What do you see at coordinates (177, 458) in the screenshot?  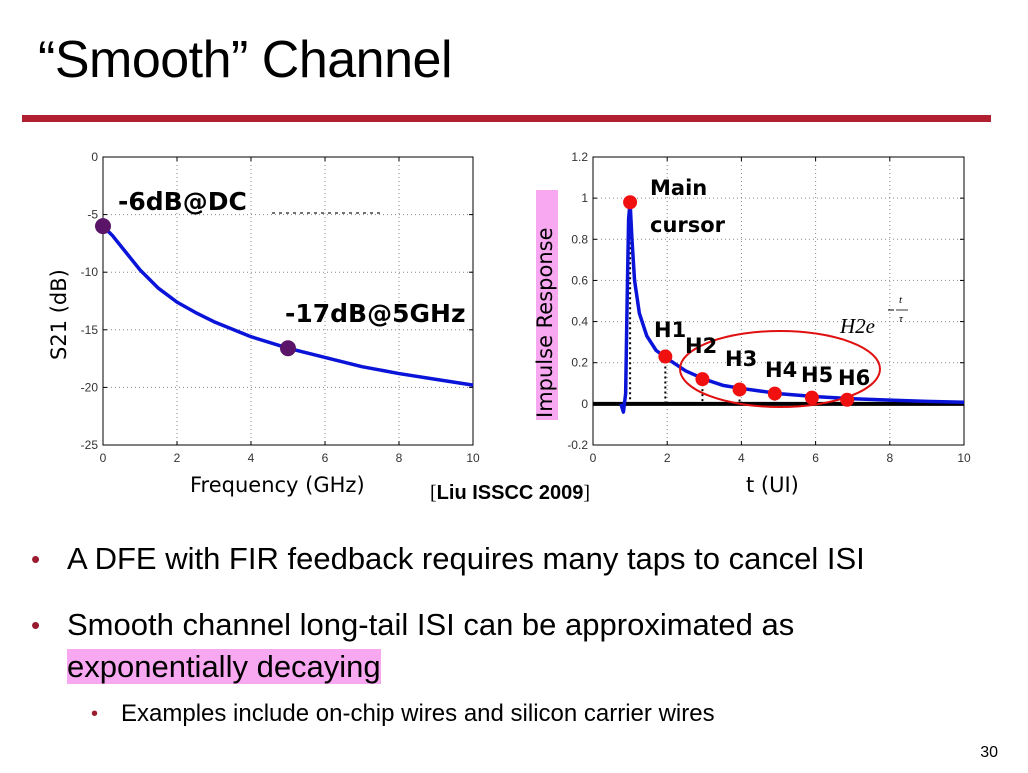 I see `s21-xtick-label: 2` at bounding box center [177, 458].